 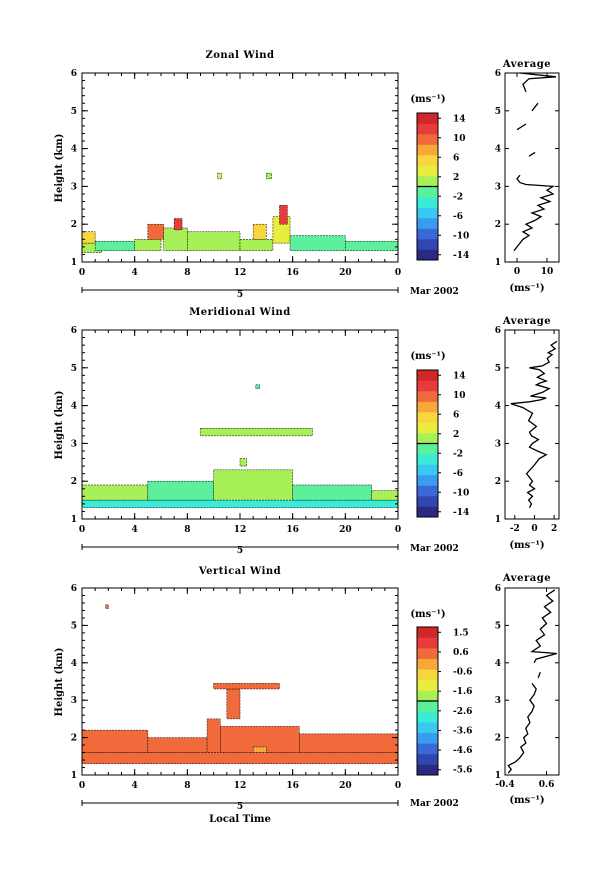 What do you see at coordinates (434, 804) in the screenshot?
I see `date-label: Mar 2002` at bounding box center [434, 804].